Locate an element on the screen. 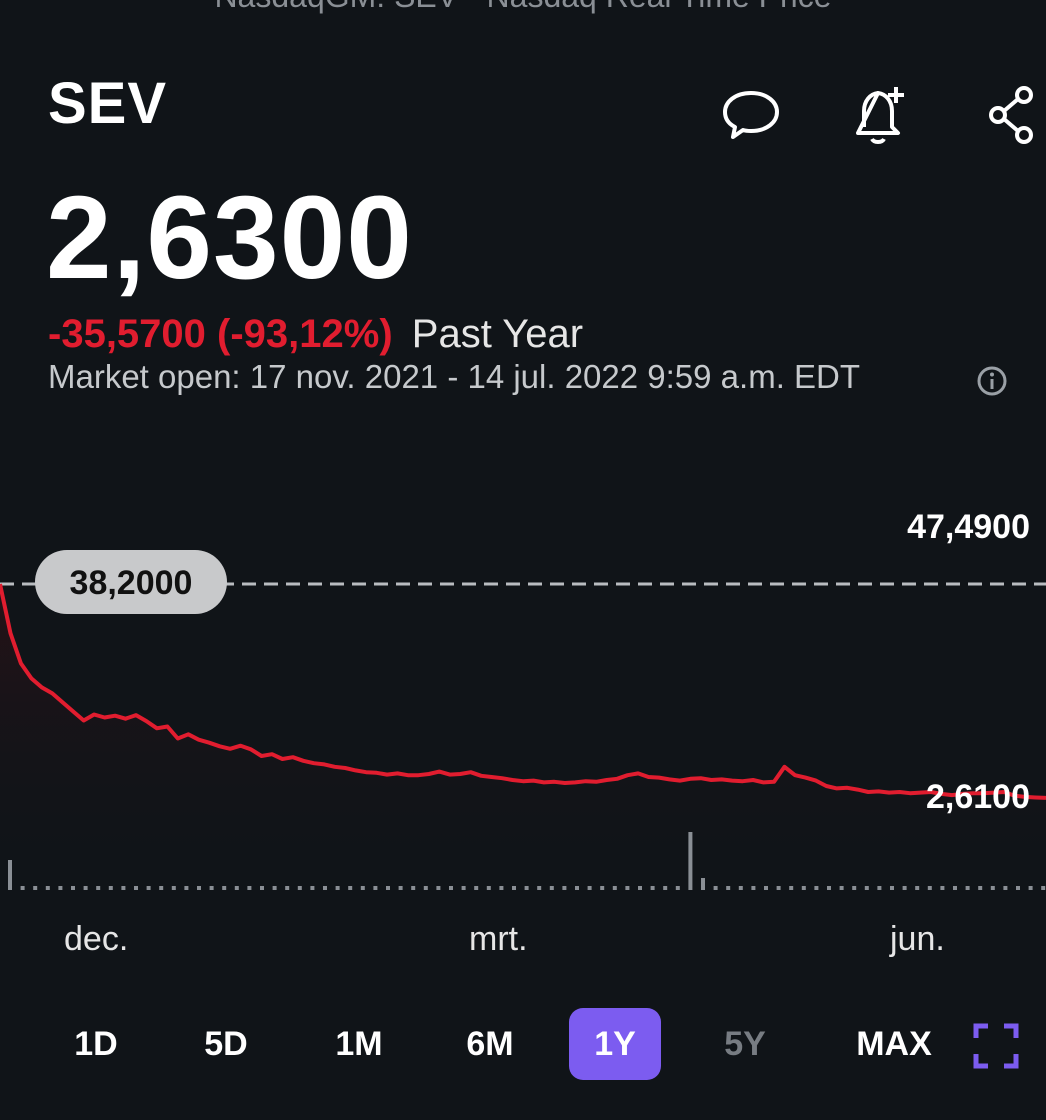 This screenshot has width=1046, height=1120. range-1d-button: 1D is located at coordinates (96, 1043).